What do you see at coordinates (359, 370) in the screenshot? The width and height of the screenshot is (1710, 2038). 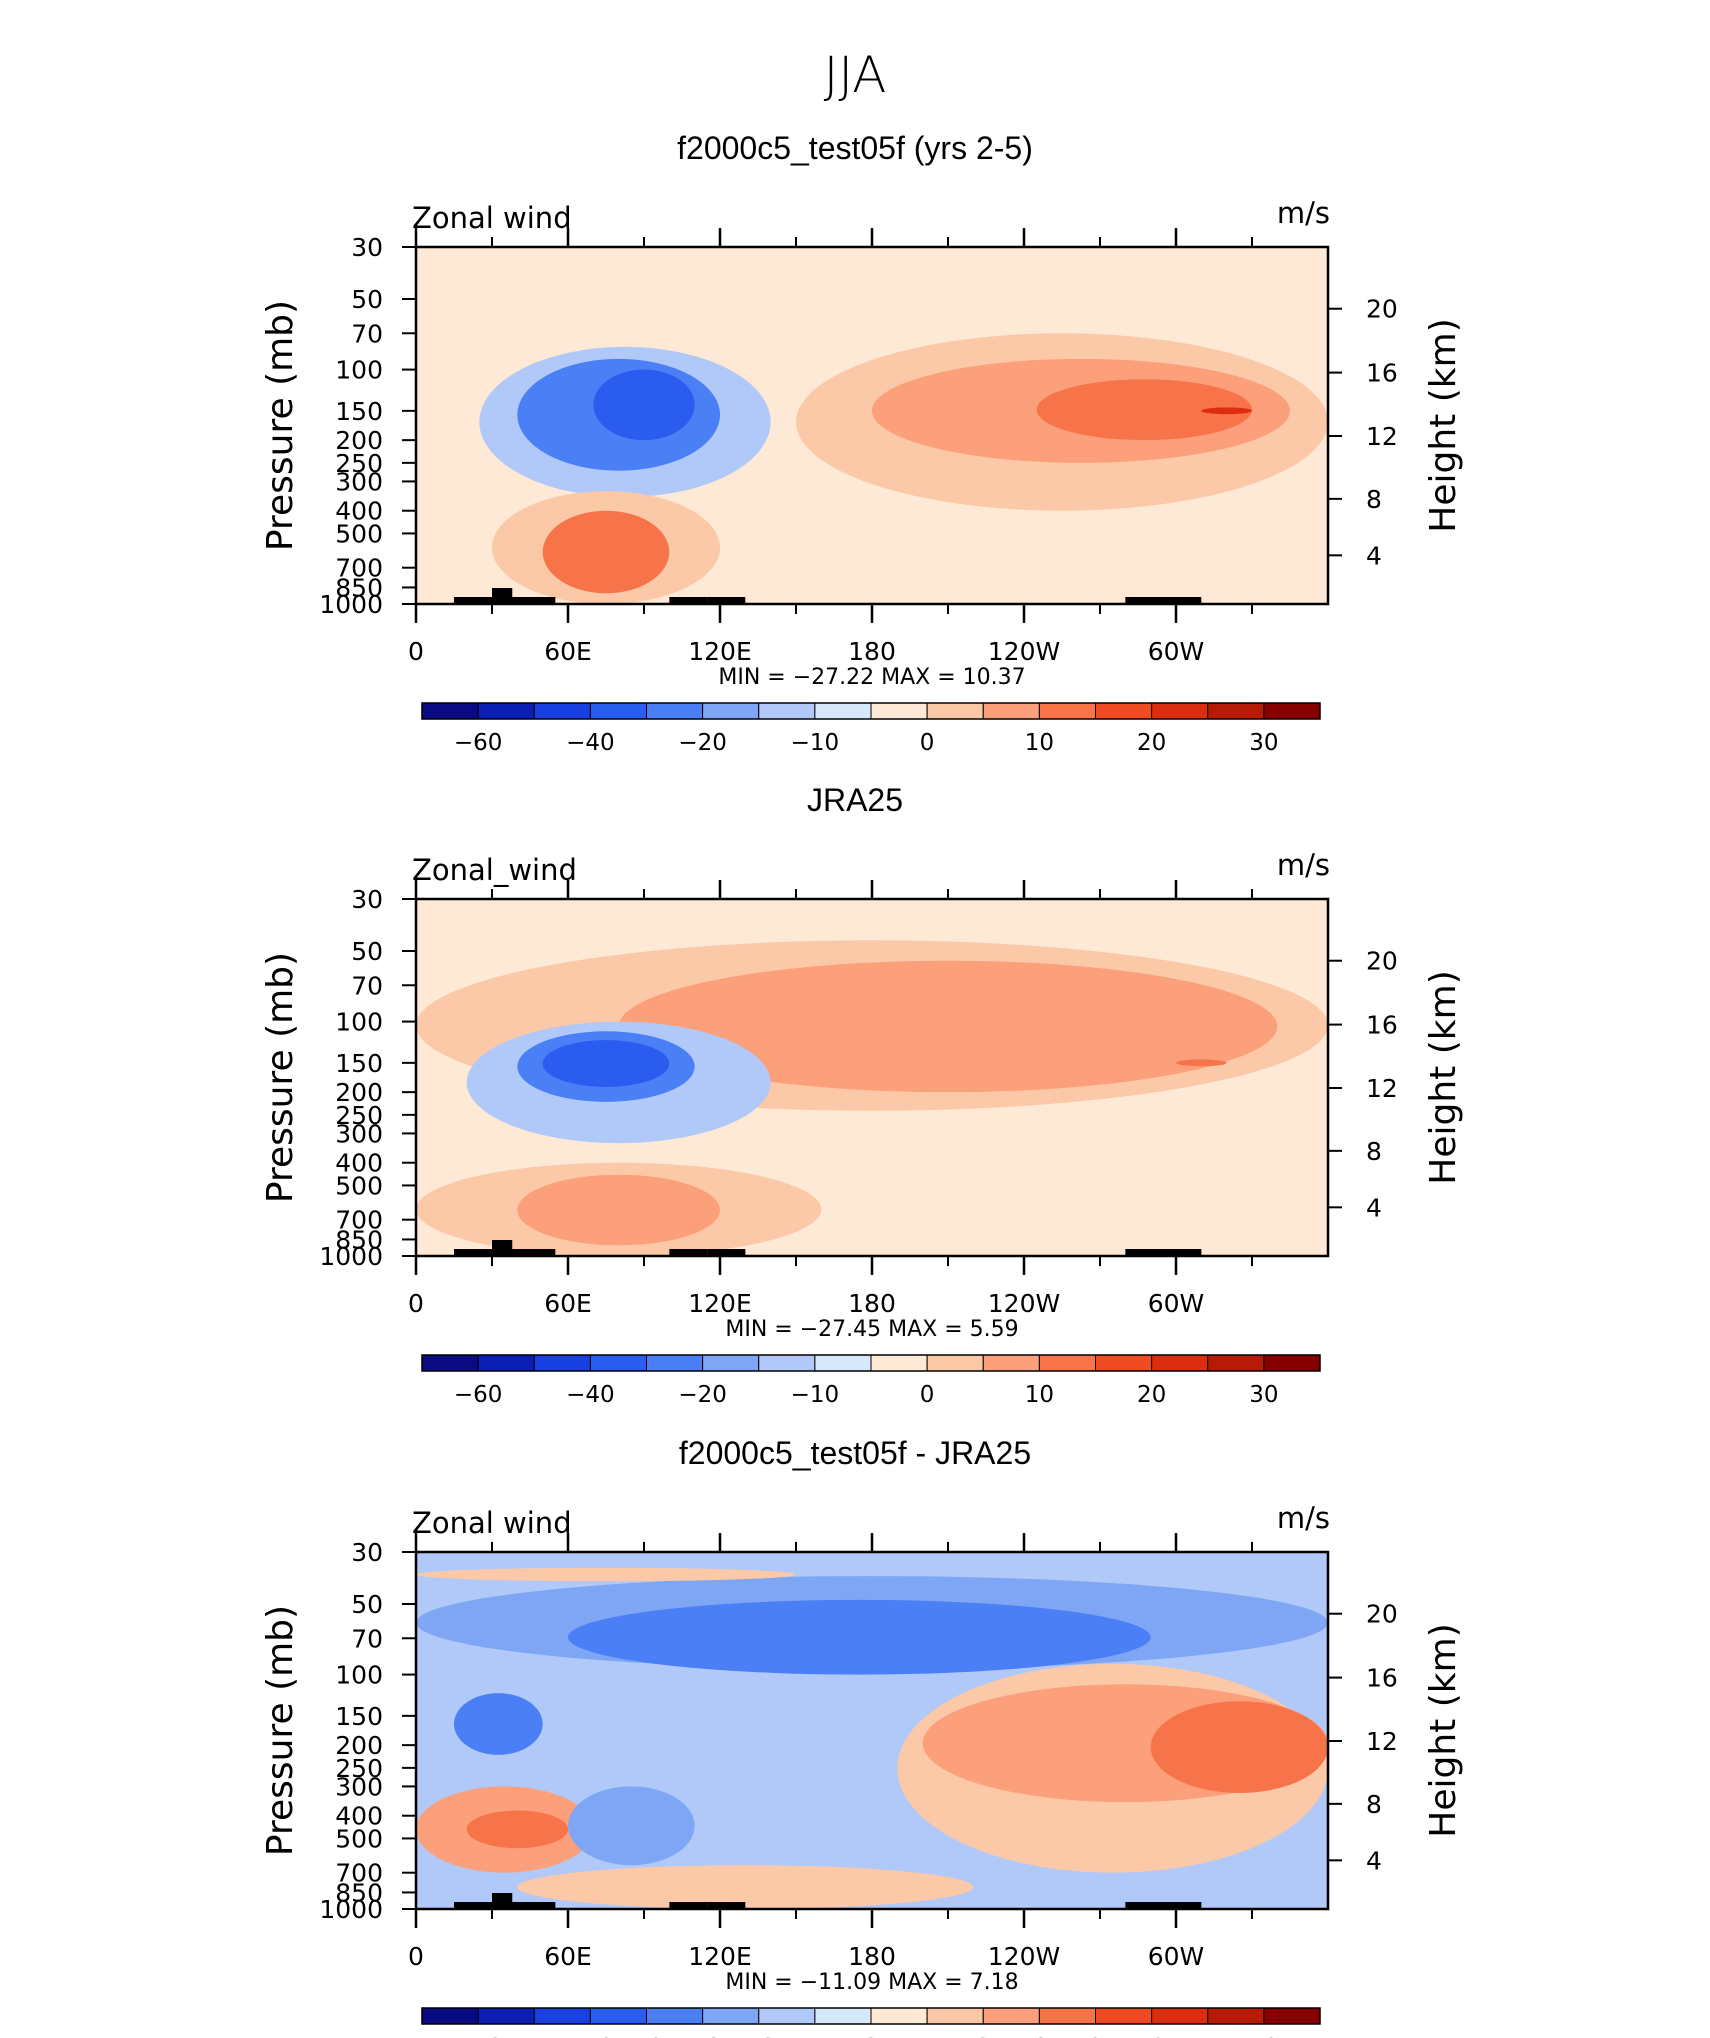 I see `y-tick-label: 100` at bounding box center [359, 370].